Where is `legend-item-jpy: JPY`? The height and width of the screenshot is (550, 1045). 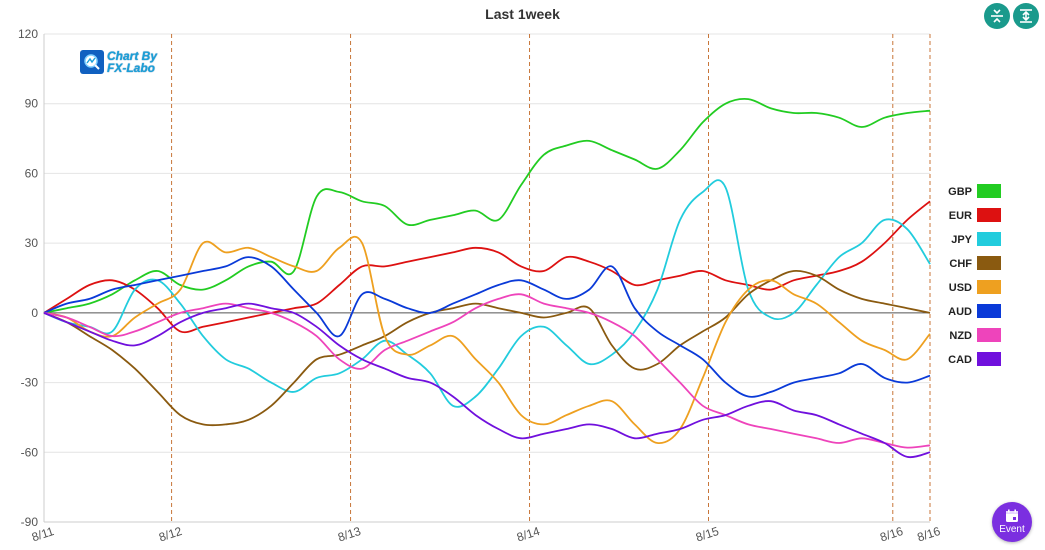 legend-item-jpy: JPY is located at coordinates (976, 239).